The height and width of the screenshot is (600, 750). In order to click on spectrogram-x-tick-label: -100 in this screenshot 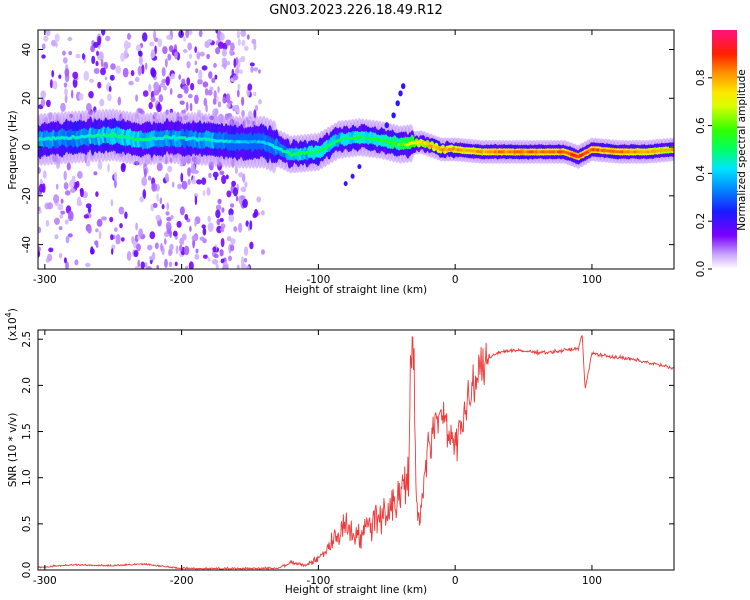, I will do `click(318, 280)`.